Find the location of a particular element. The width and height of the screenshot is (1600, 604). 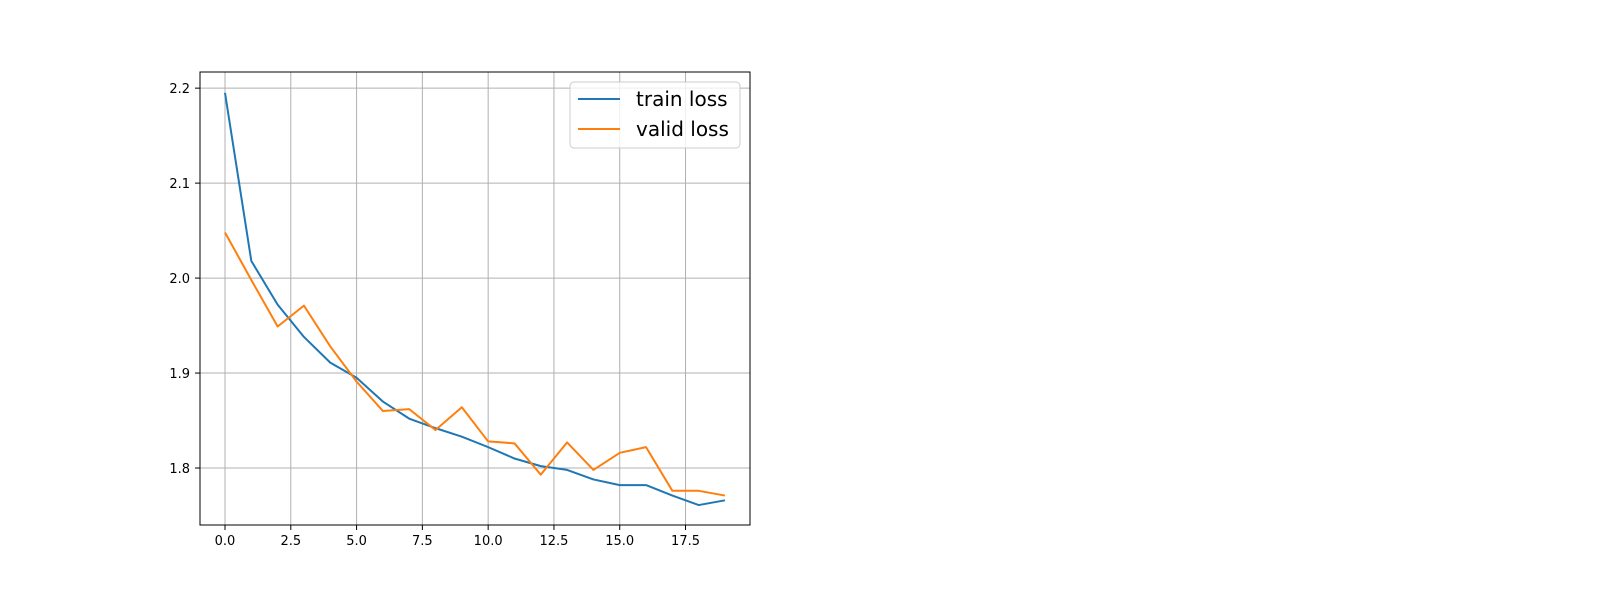

x-tick-label: 0.0 is located at coordinates (225, 541).